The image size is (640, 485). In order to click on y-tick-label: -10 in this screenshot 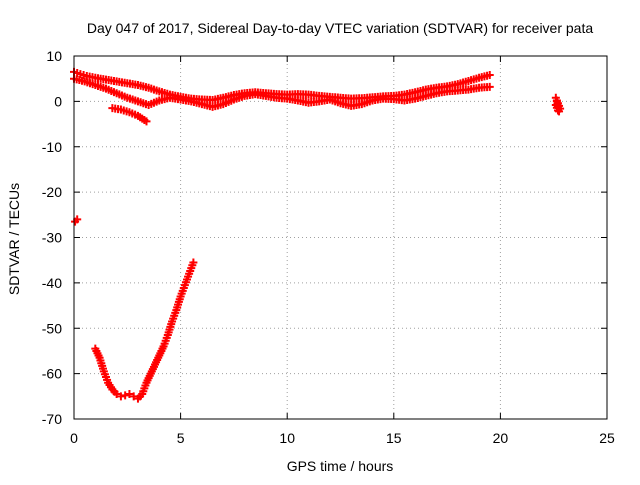, I will do `click(52, 147)`.